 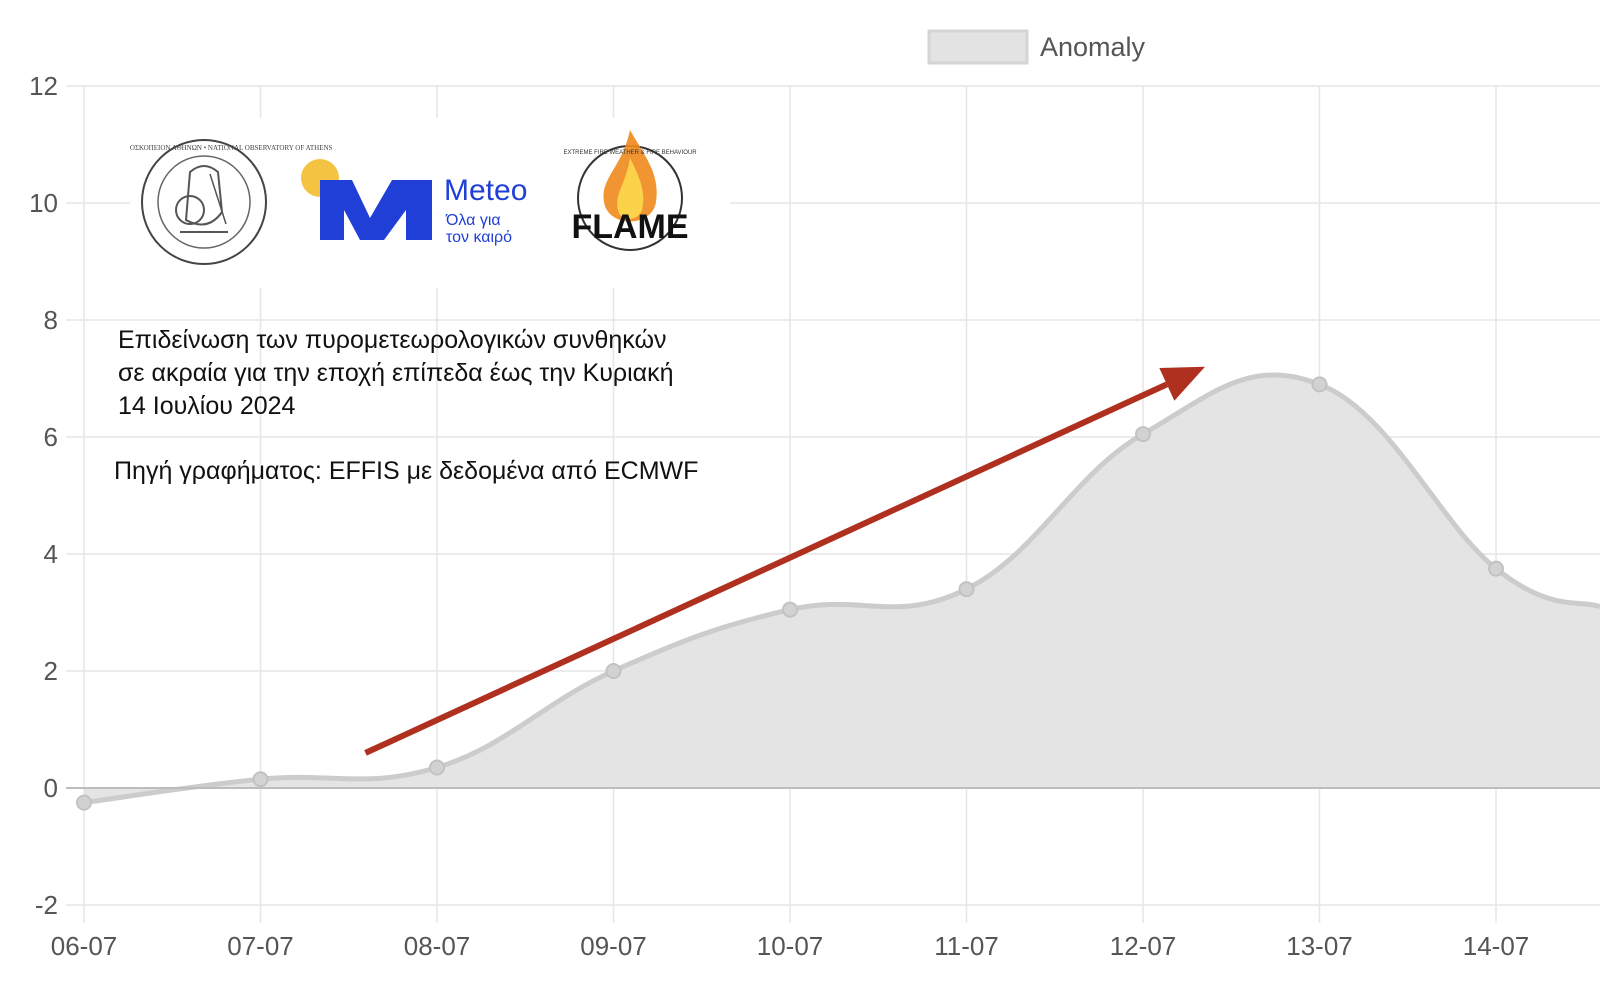 What do you see at coordinates (1036, 47) in the screenshot?
I see `legend: Anomaly` at bounding box center [1036, 47].